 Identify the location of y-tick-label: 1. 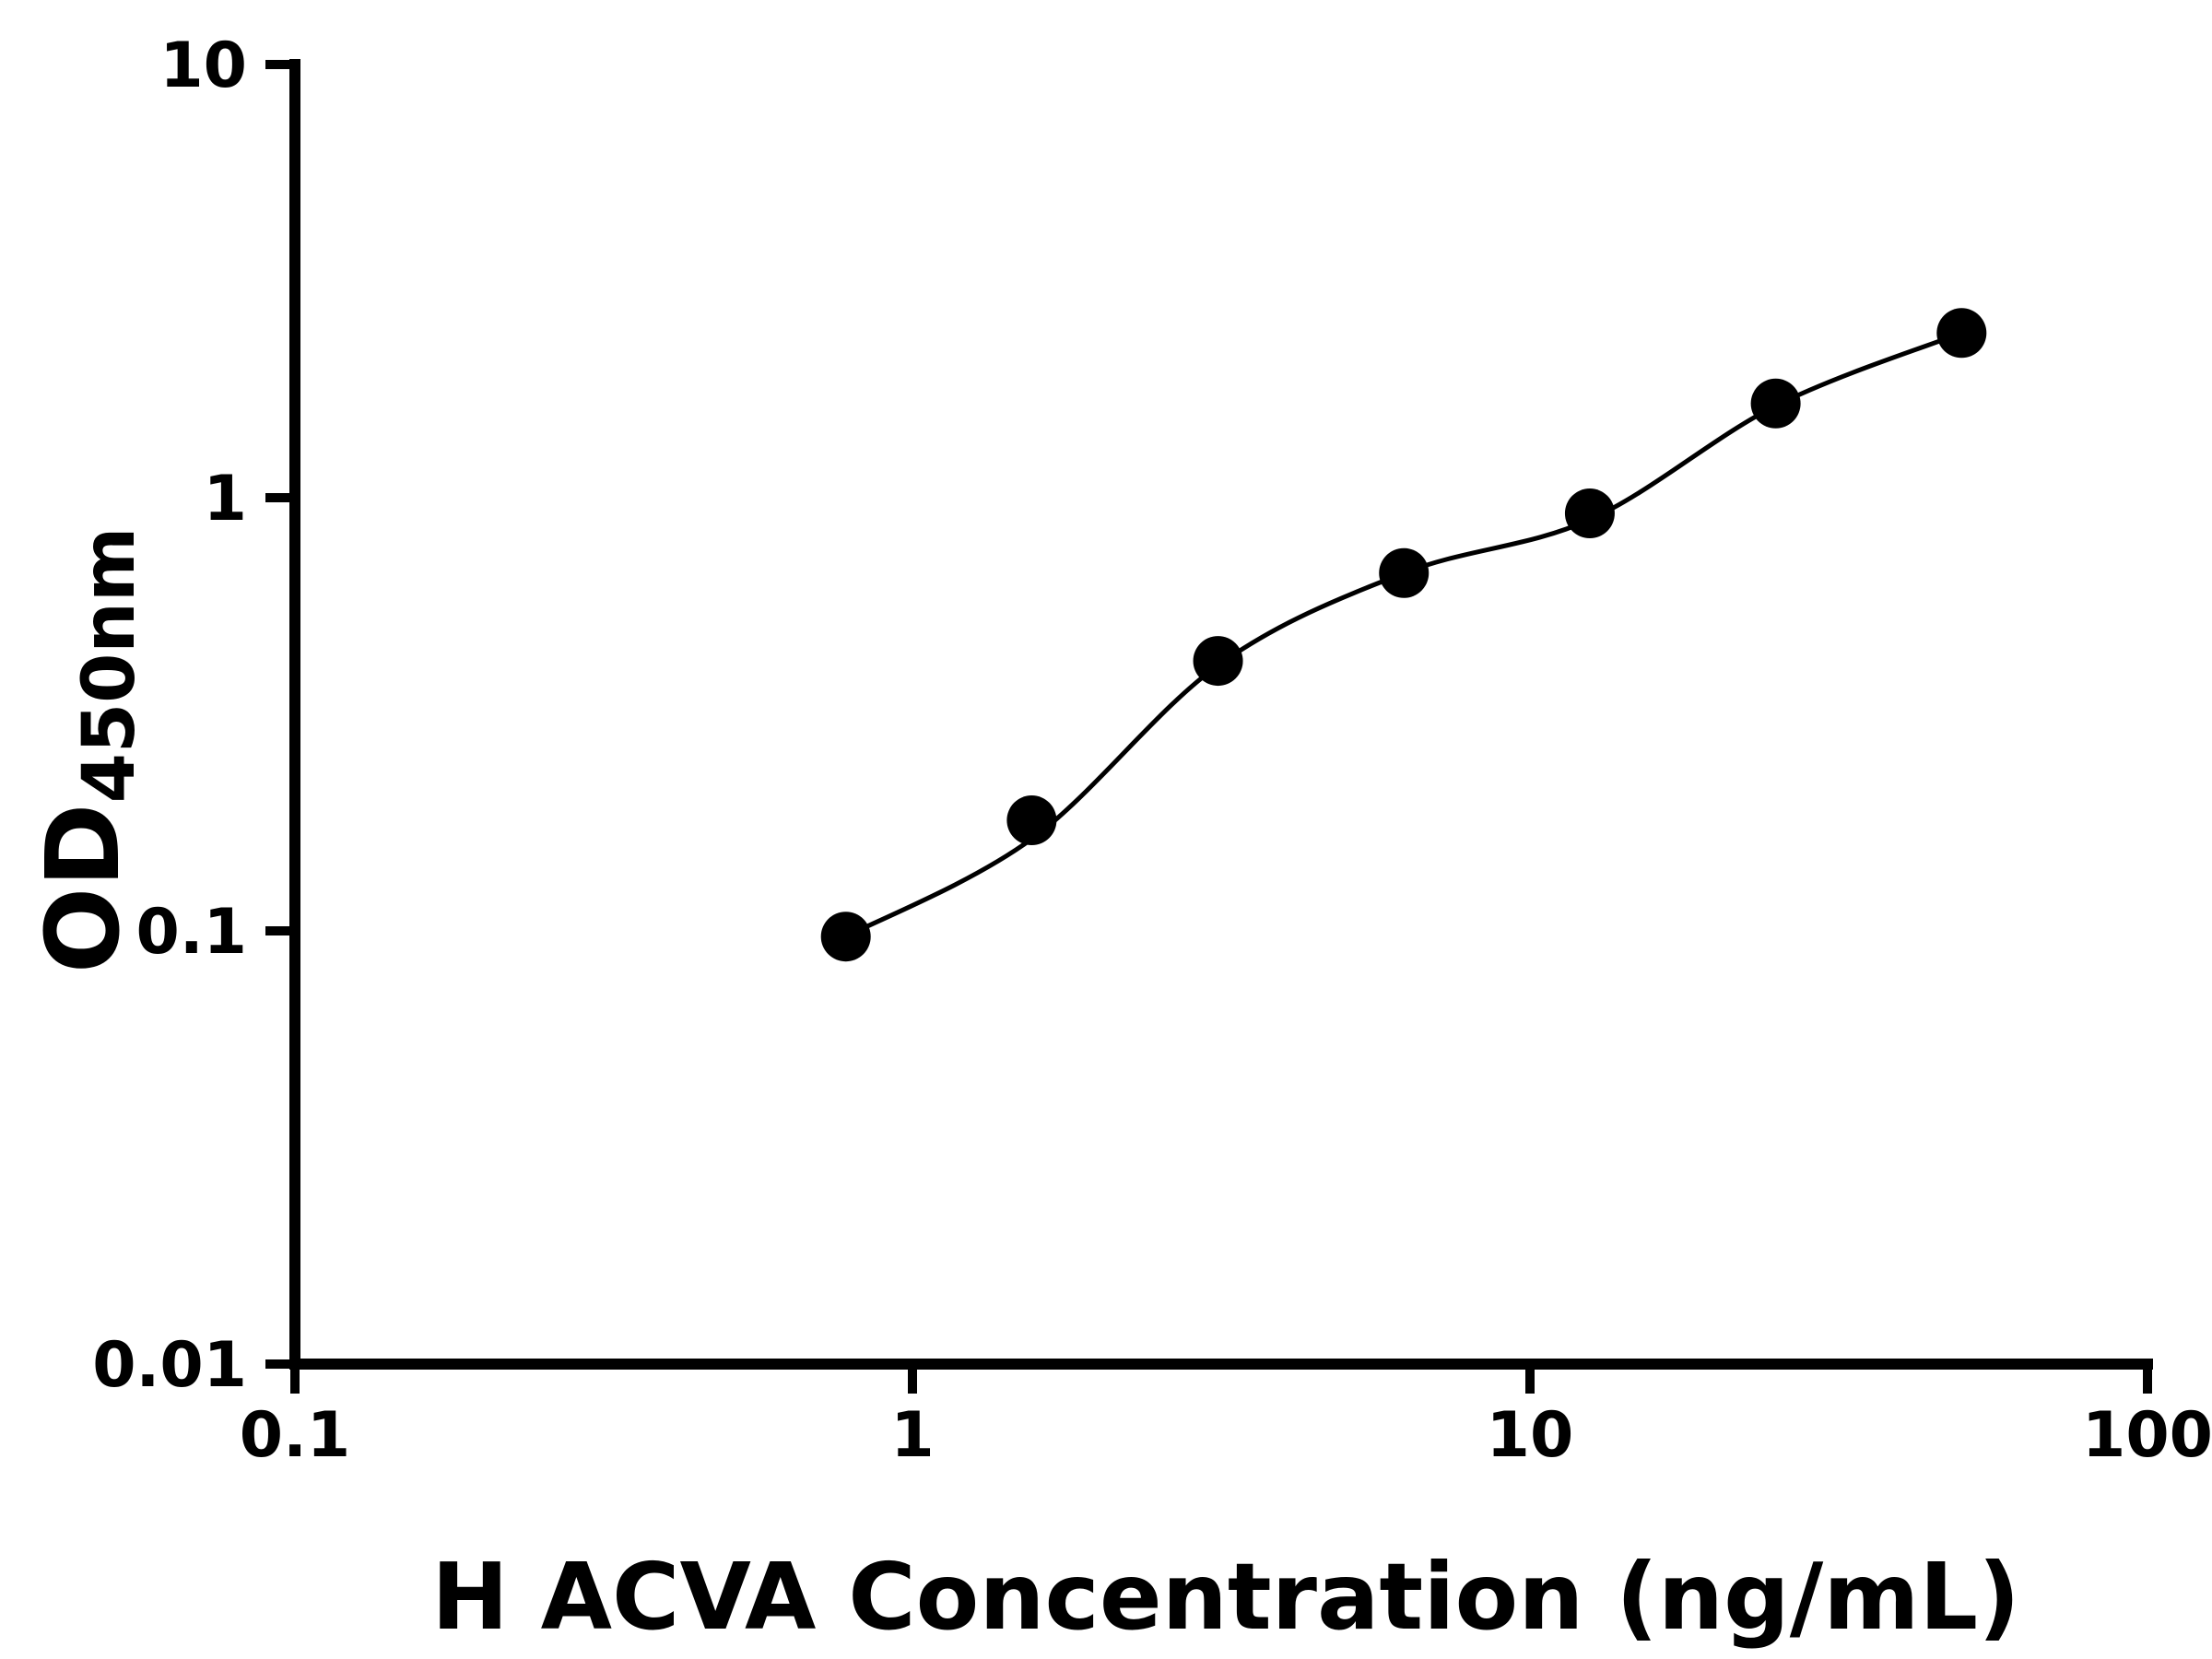
(225, 499).